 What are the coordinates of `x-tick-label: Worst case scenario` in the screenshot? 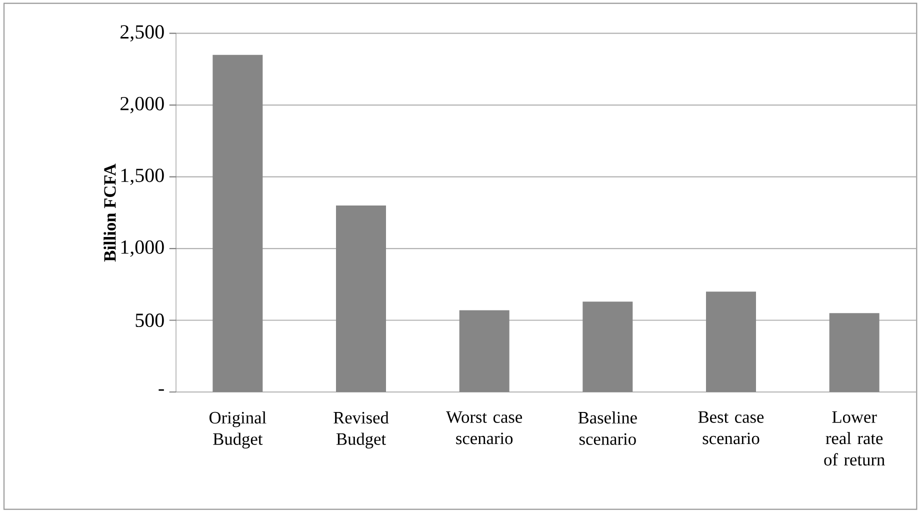 It's located at (484, 427).